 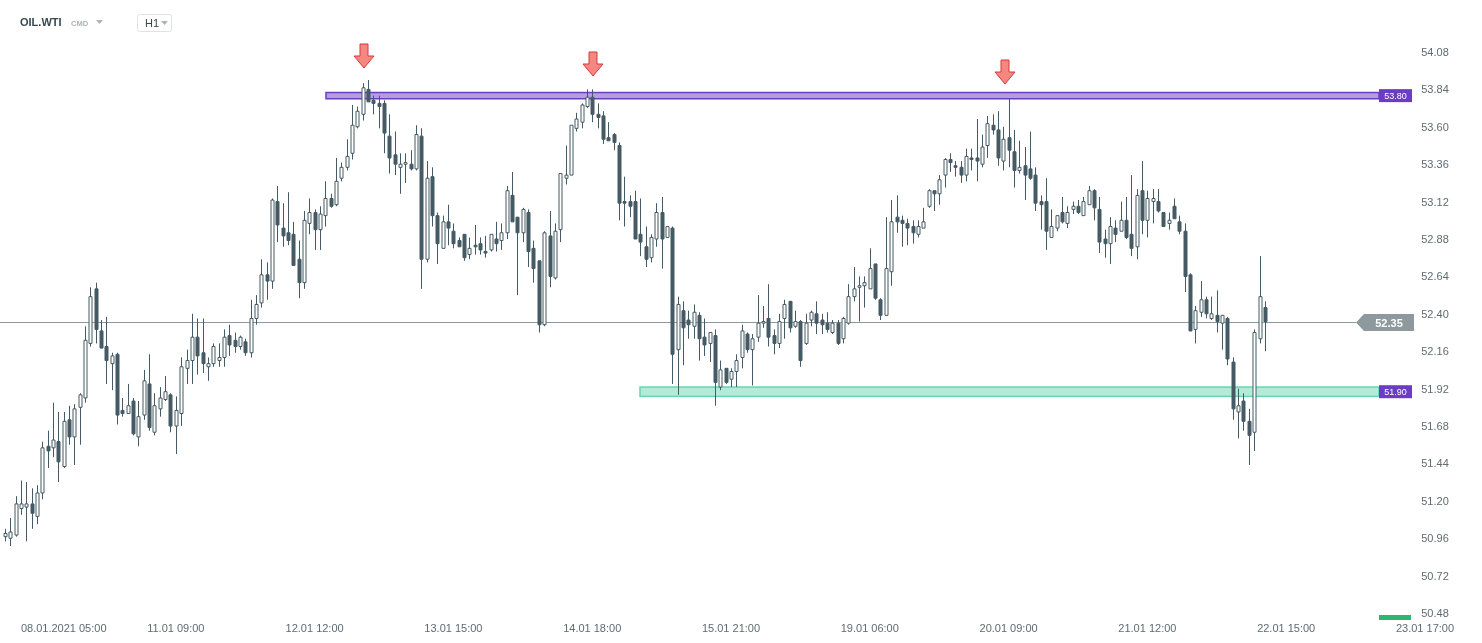 What do you see at coordinates (314, 628) in the screenshot?
I see `x-tick-label: 12.01 12:00` at bounding box center [314, 628].